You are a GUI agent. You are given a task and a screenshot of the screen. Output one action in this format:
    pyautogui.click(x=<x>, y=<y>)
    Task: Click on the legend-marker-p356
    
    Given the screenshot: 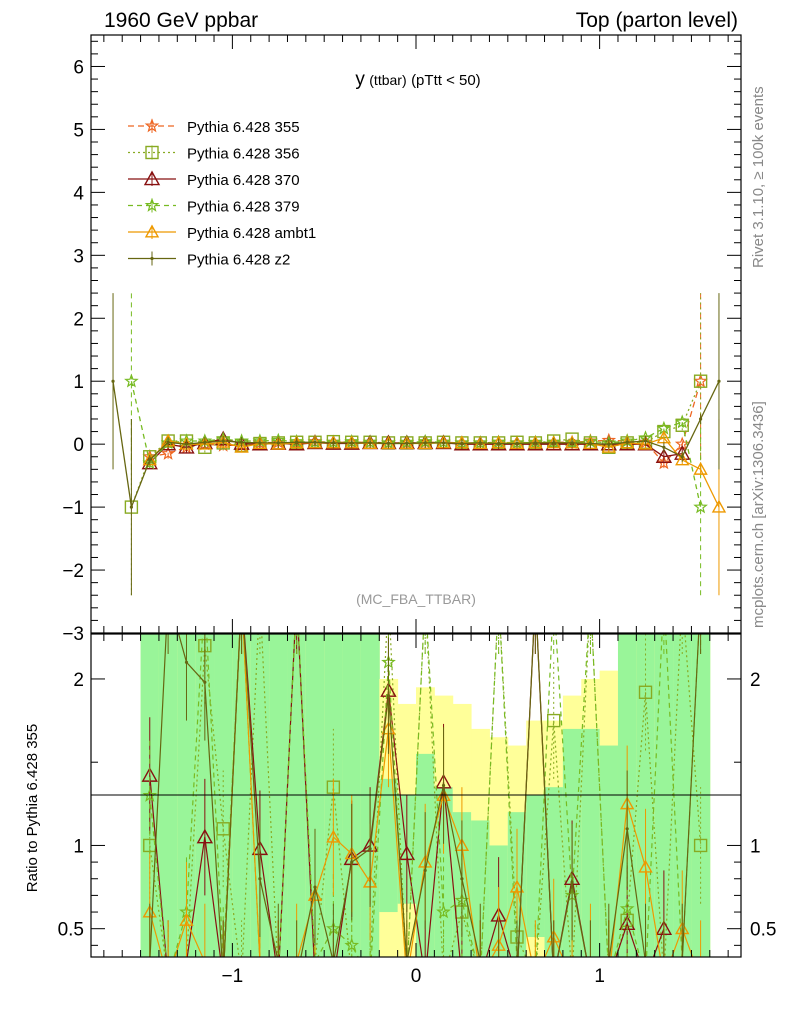 What is the action you would take?
    pyautogui.click(x=152, y=152)
    